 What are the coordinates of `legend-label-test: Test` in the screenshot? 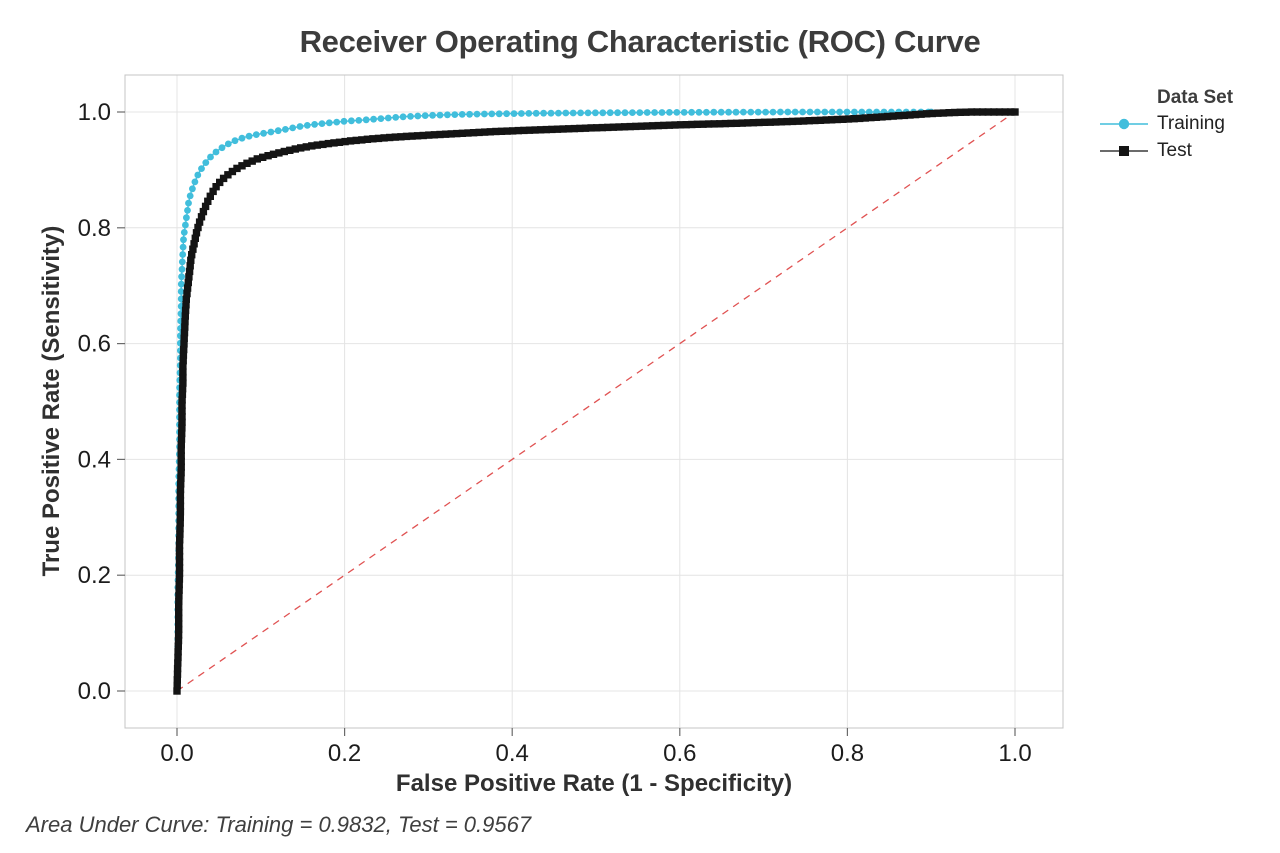 It's located at (1174, 150).